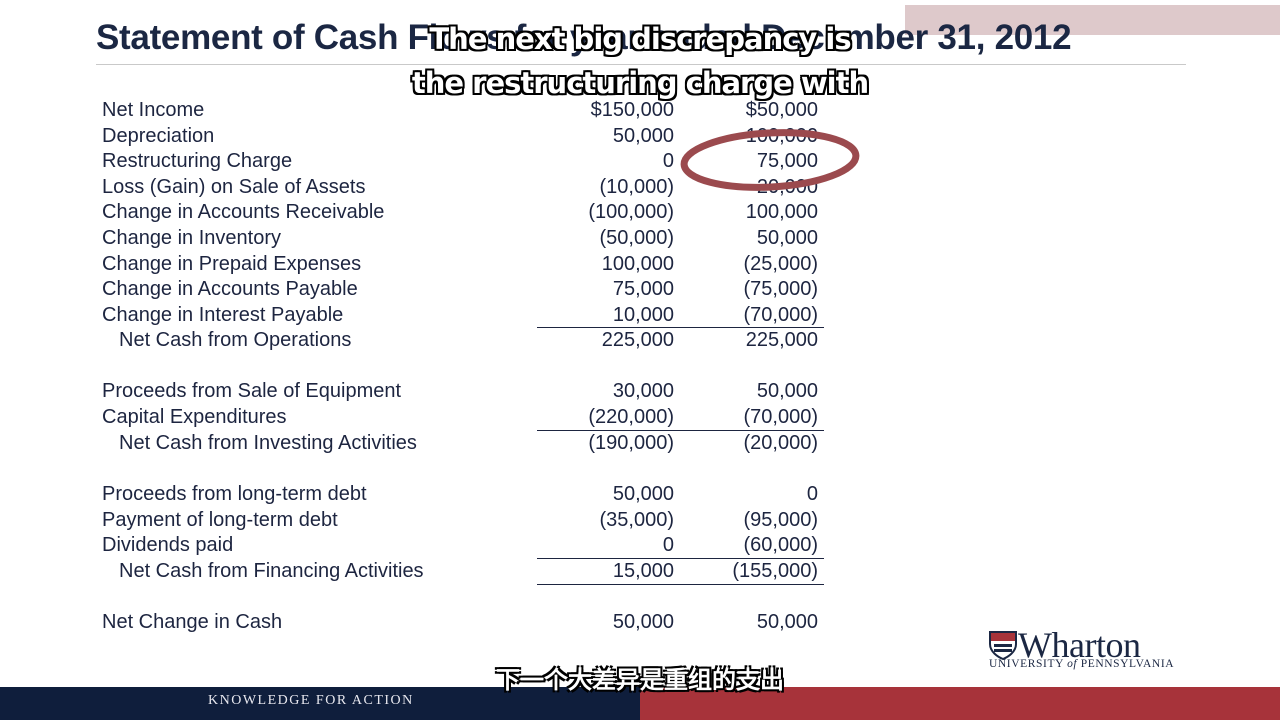  Describe the element at coordinates (640, 680) in the screenshot. I see `subtitle-chinese: 下一个大差异是重组的支出` at that location.